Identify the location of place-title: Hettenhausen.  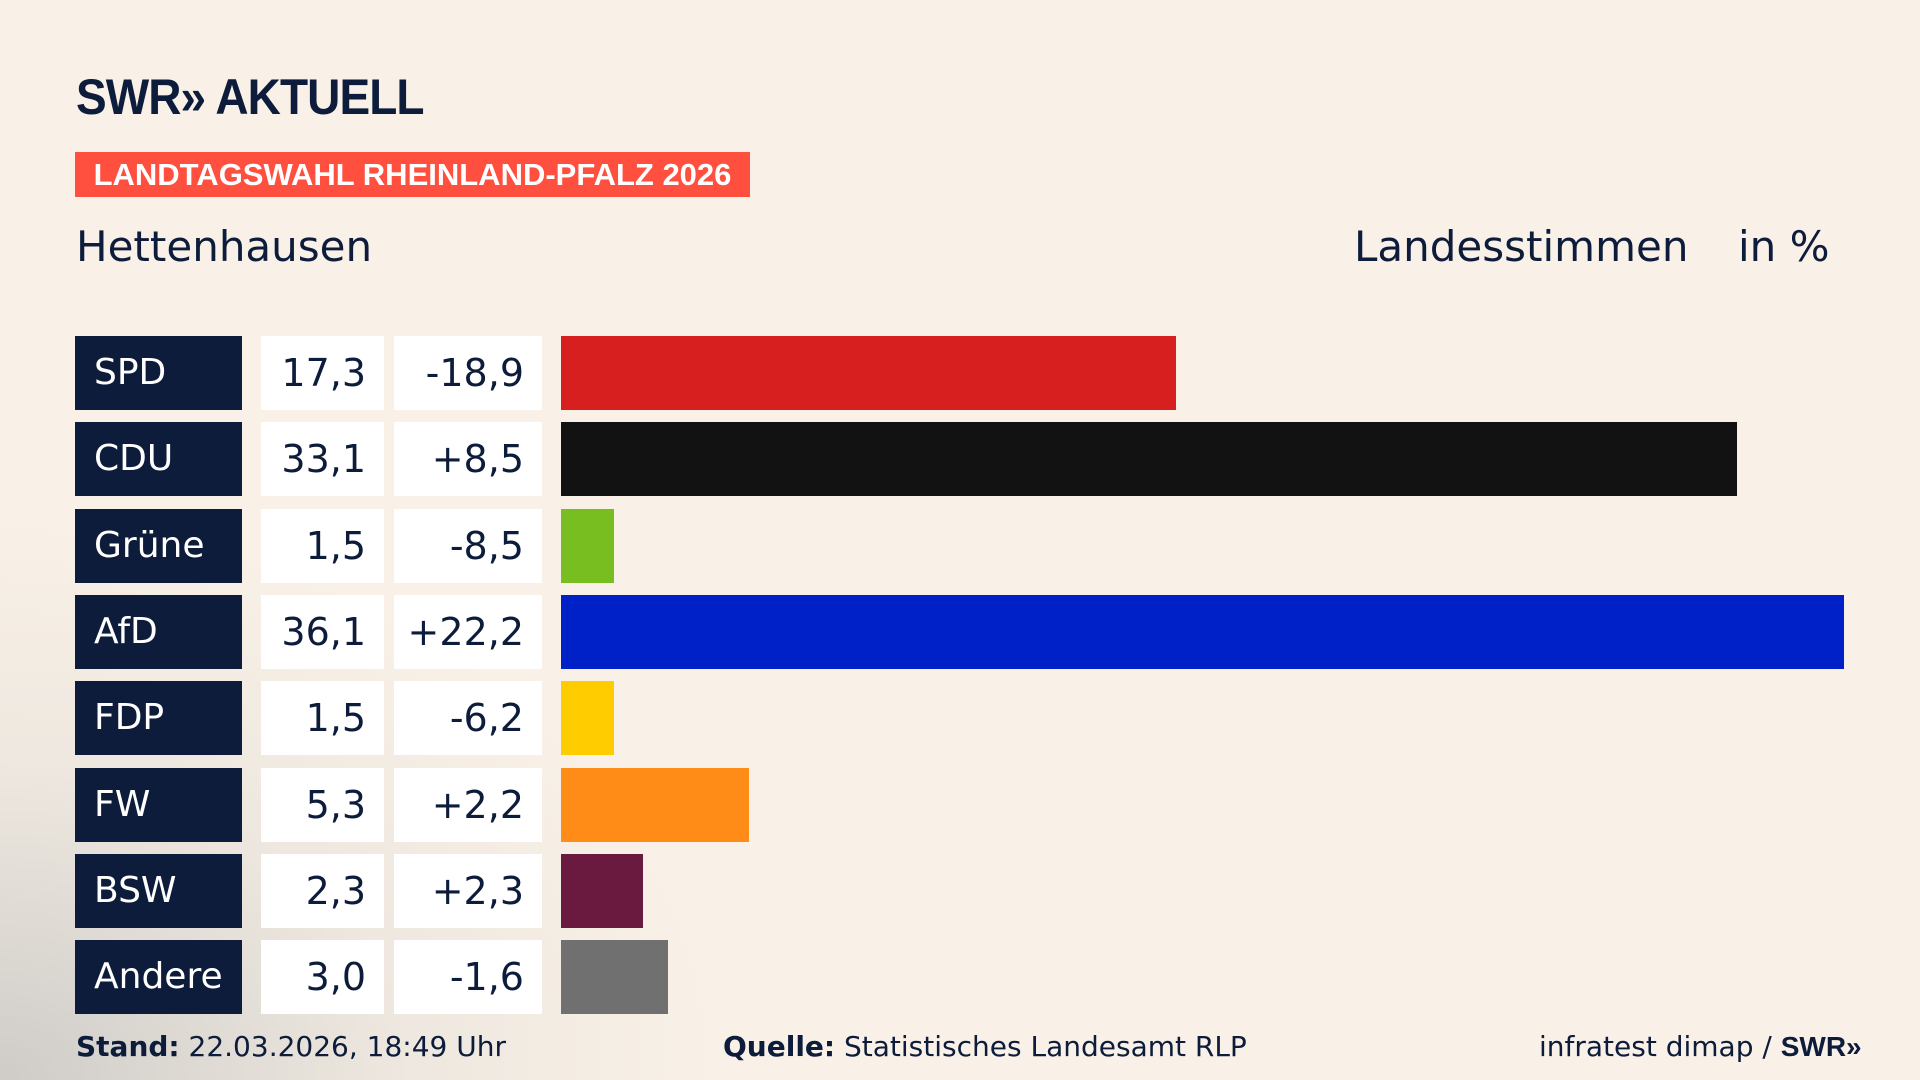
(224, 246).